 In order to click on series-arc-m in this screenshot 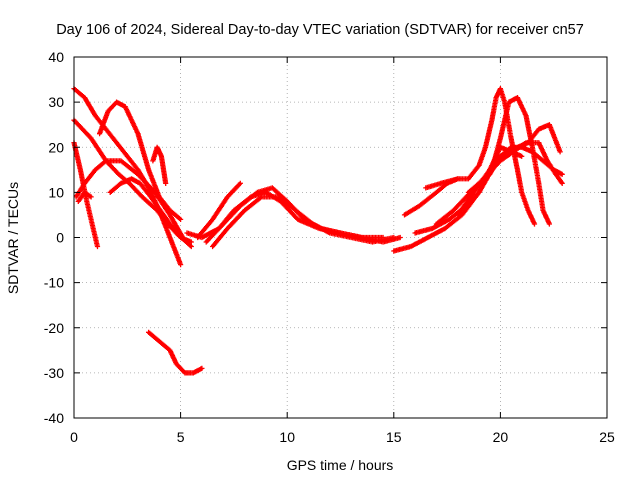, I will do `click(303, 222)`.